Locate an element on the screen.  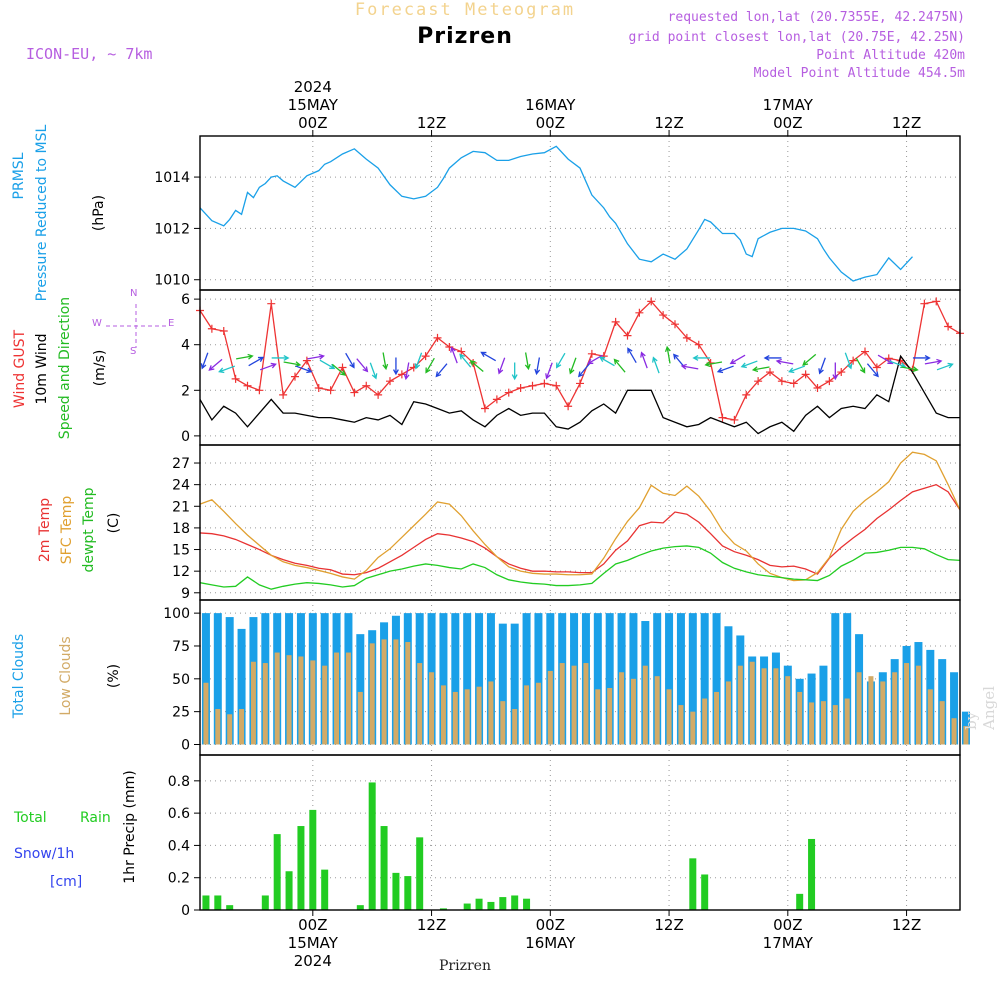
panel-clouds is located at coordinates (582, 677).